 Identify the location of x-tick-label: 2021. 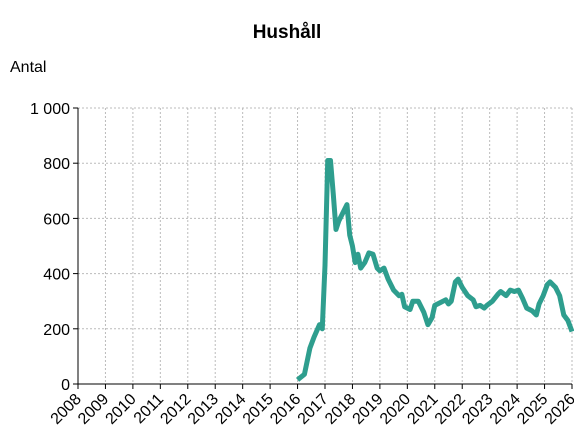
(422, 409).